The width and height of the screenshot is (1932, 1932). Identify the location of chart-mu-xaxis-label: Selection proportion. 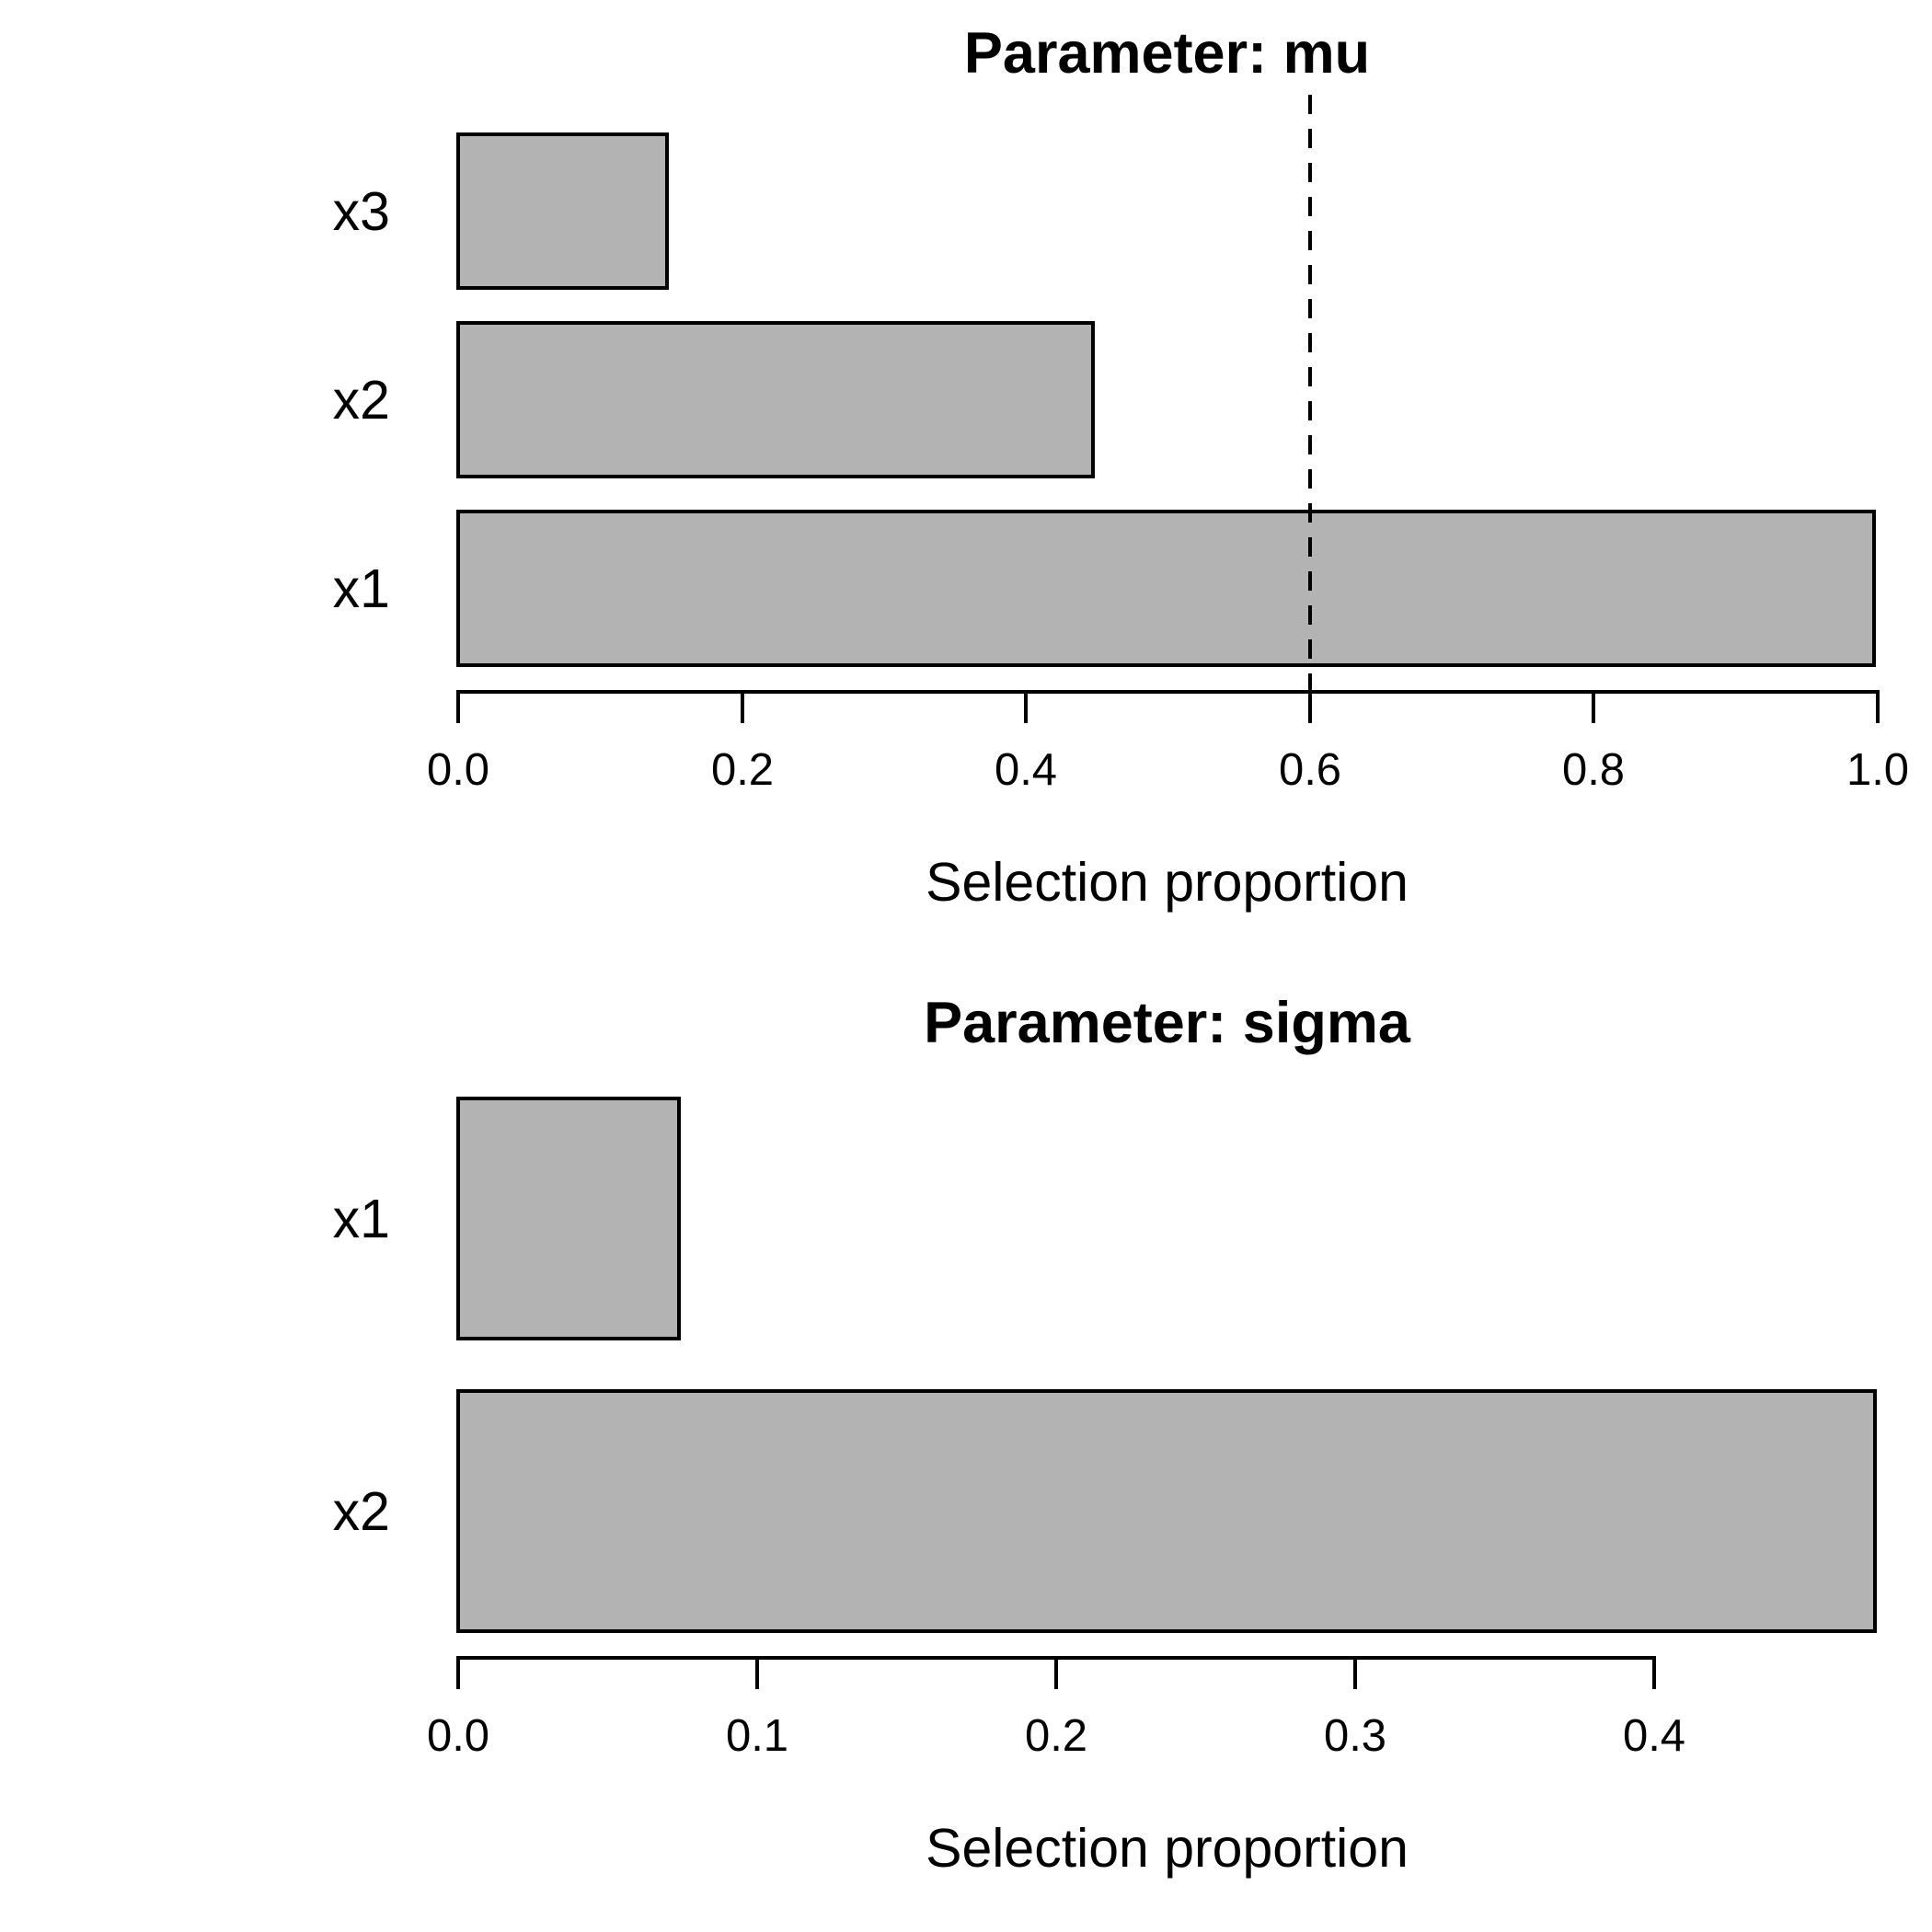
(1167, 882).